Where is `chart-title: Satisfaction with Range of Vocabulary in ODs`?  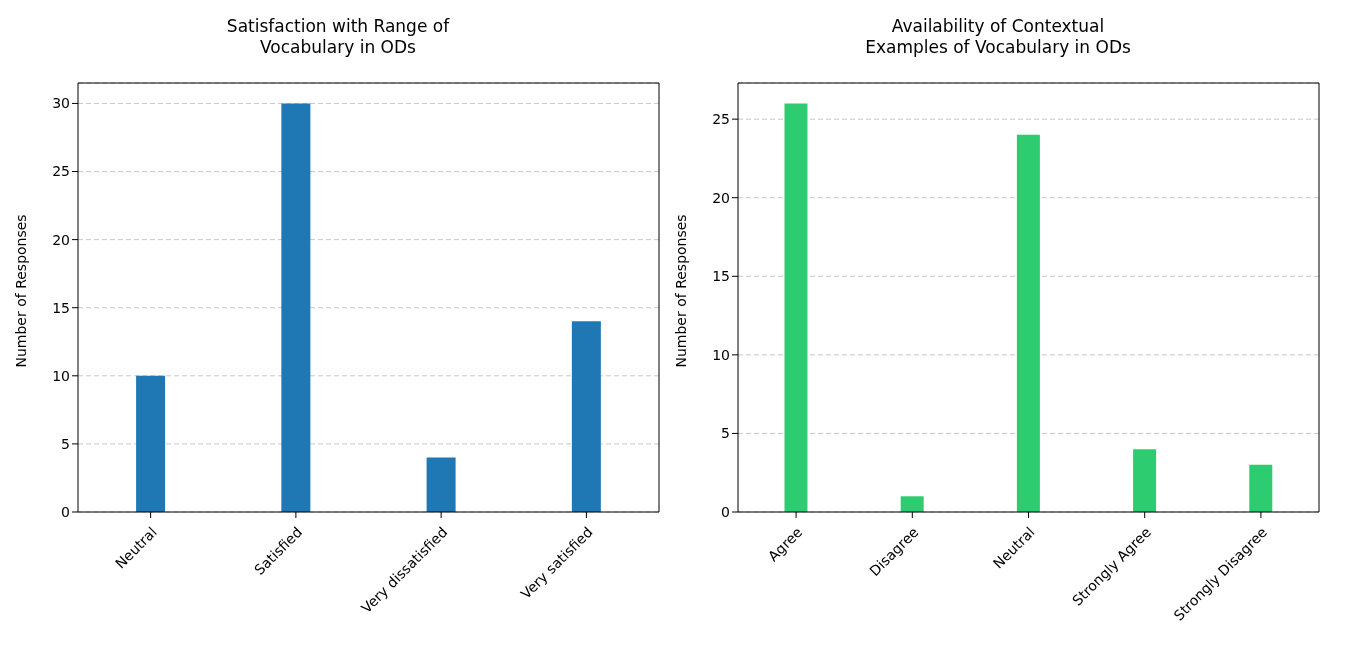 chart-title: Satisfaction with Range of Vocabulary in ODs is located at coordinates (338, 37).